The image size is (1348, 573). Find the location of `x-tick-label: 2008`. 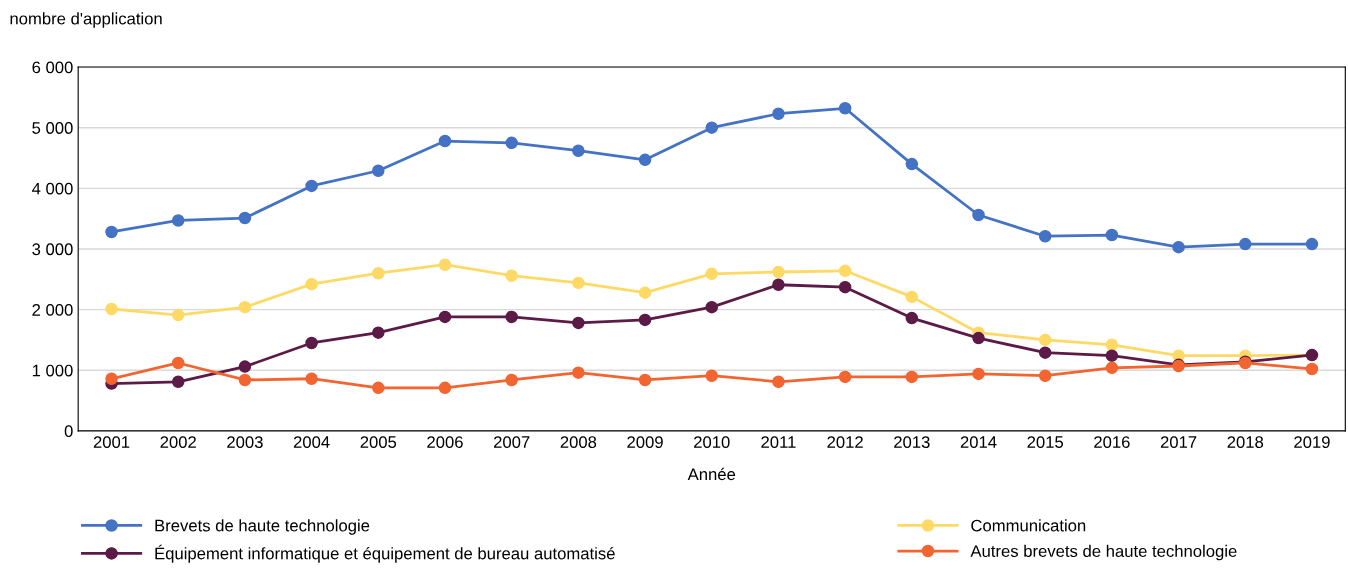

x-tick-label: 2008 is located at coordinates (578, 442).